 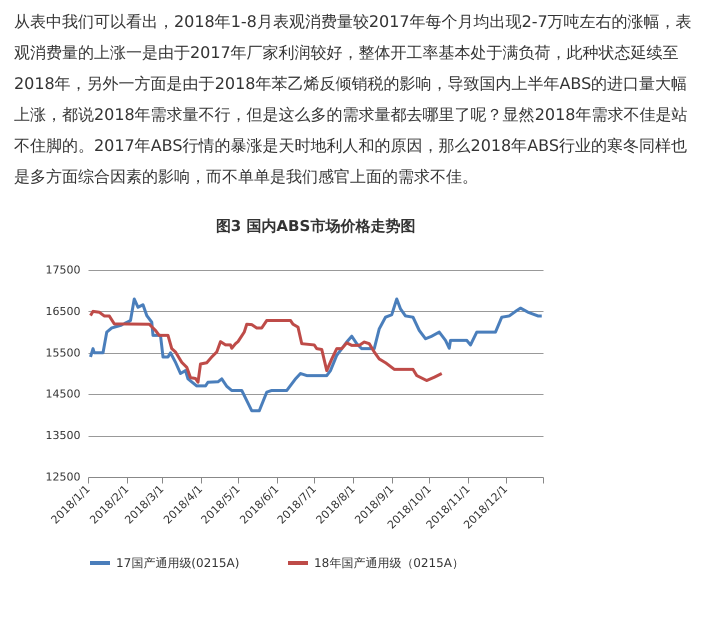 What do you see at coordinates (63, 270) in the screenshot?
I see `y-tick-label: 17500` at bounding box center [63, 270].